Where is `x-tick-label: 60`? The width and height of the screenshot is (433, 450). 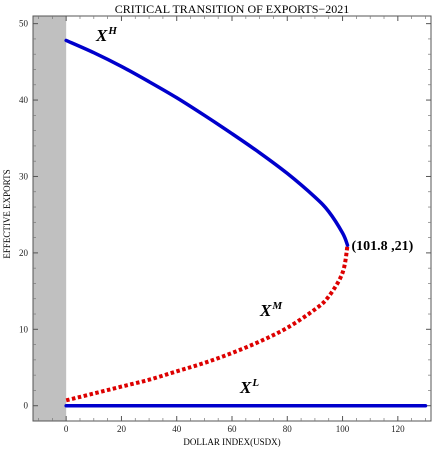
x-tick-label: 60 is located at coordinates (233, 429).